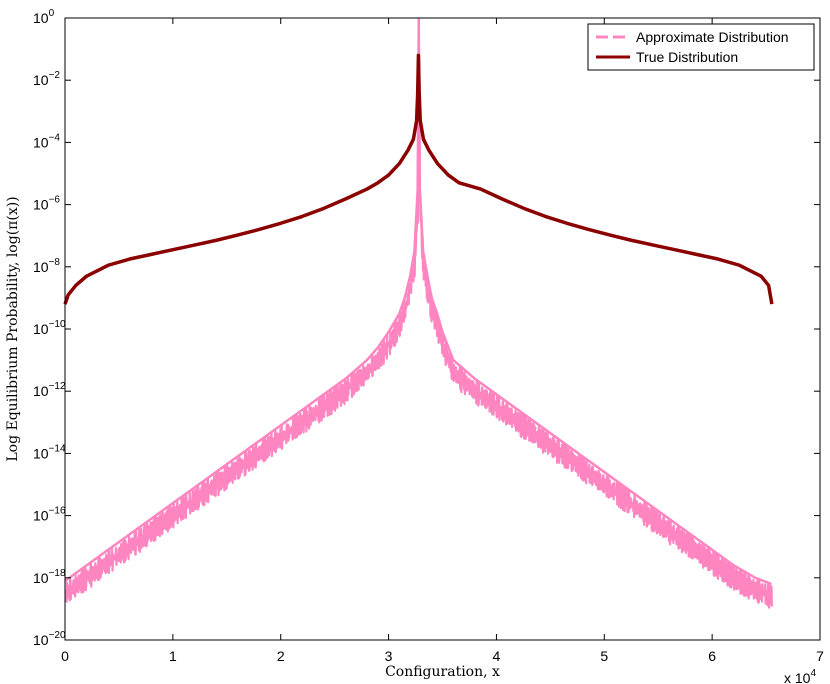 The width and height of the screenshot is (830, 684). What do you see at coordinates (687, 57) in the screenshot?
I see `legend-label-true: True Distribution` at bounding box center [687, 57].